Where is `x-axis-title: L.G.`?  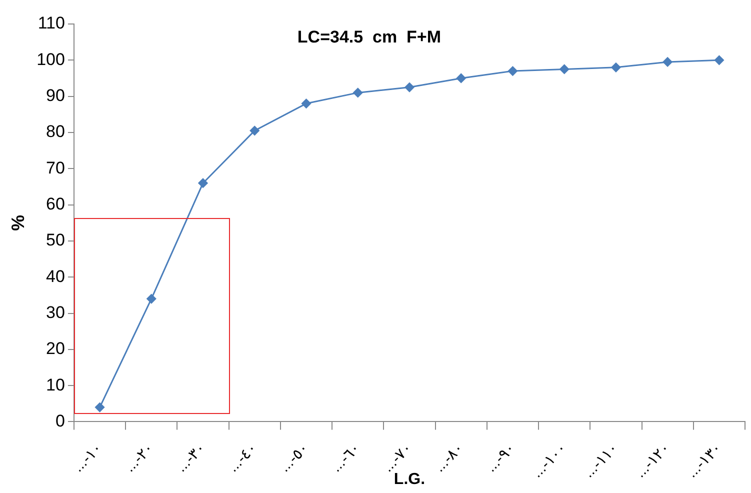 x-axis-title: L.G. is located at coordinates (410, 479).